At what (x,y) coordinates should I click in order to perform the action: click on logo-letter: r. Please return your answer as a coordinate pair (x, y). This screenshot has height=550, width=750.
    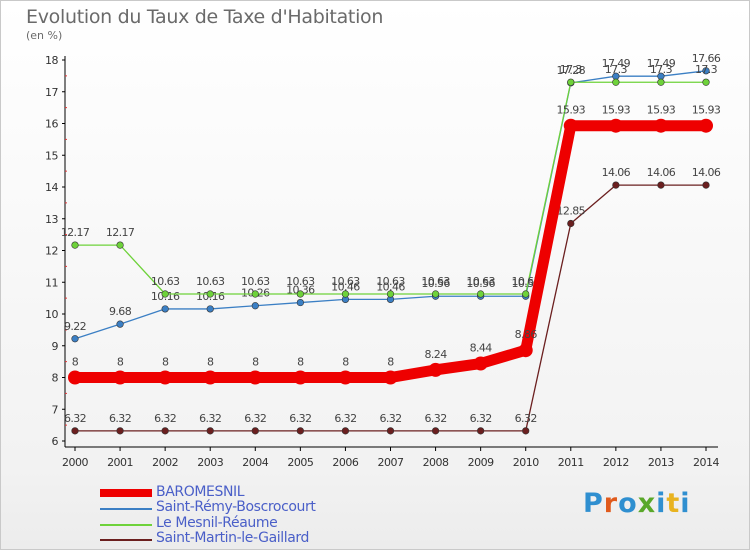
    Looking at the image, I should click on (611, 503).